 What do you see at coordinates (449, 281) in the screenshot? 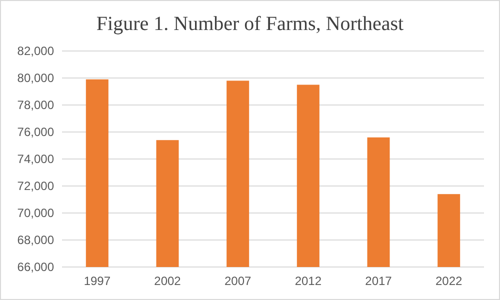
I see `x-tick-label: 2022` at bounding box center [449, 281].